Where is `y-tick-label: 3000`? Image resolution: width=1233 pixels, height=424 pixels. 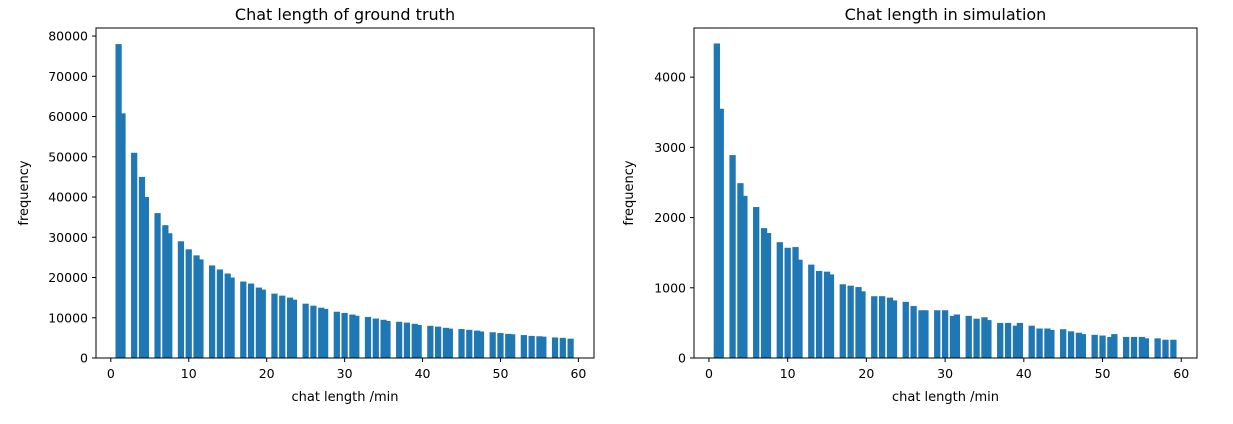 y-tick-label: 3000 is located at coordinates (670, 147).